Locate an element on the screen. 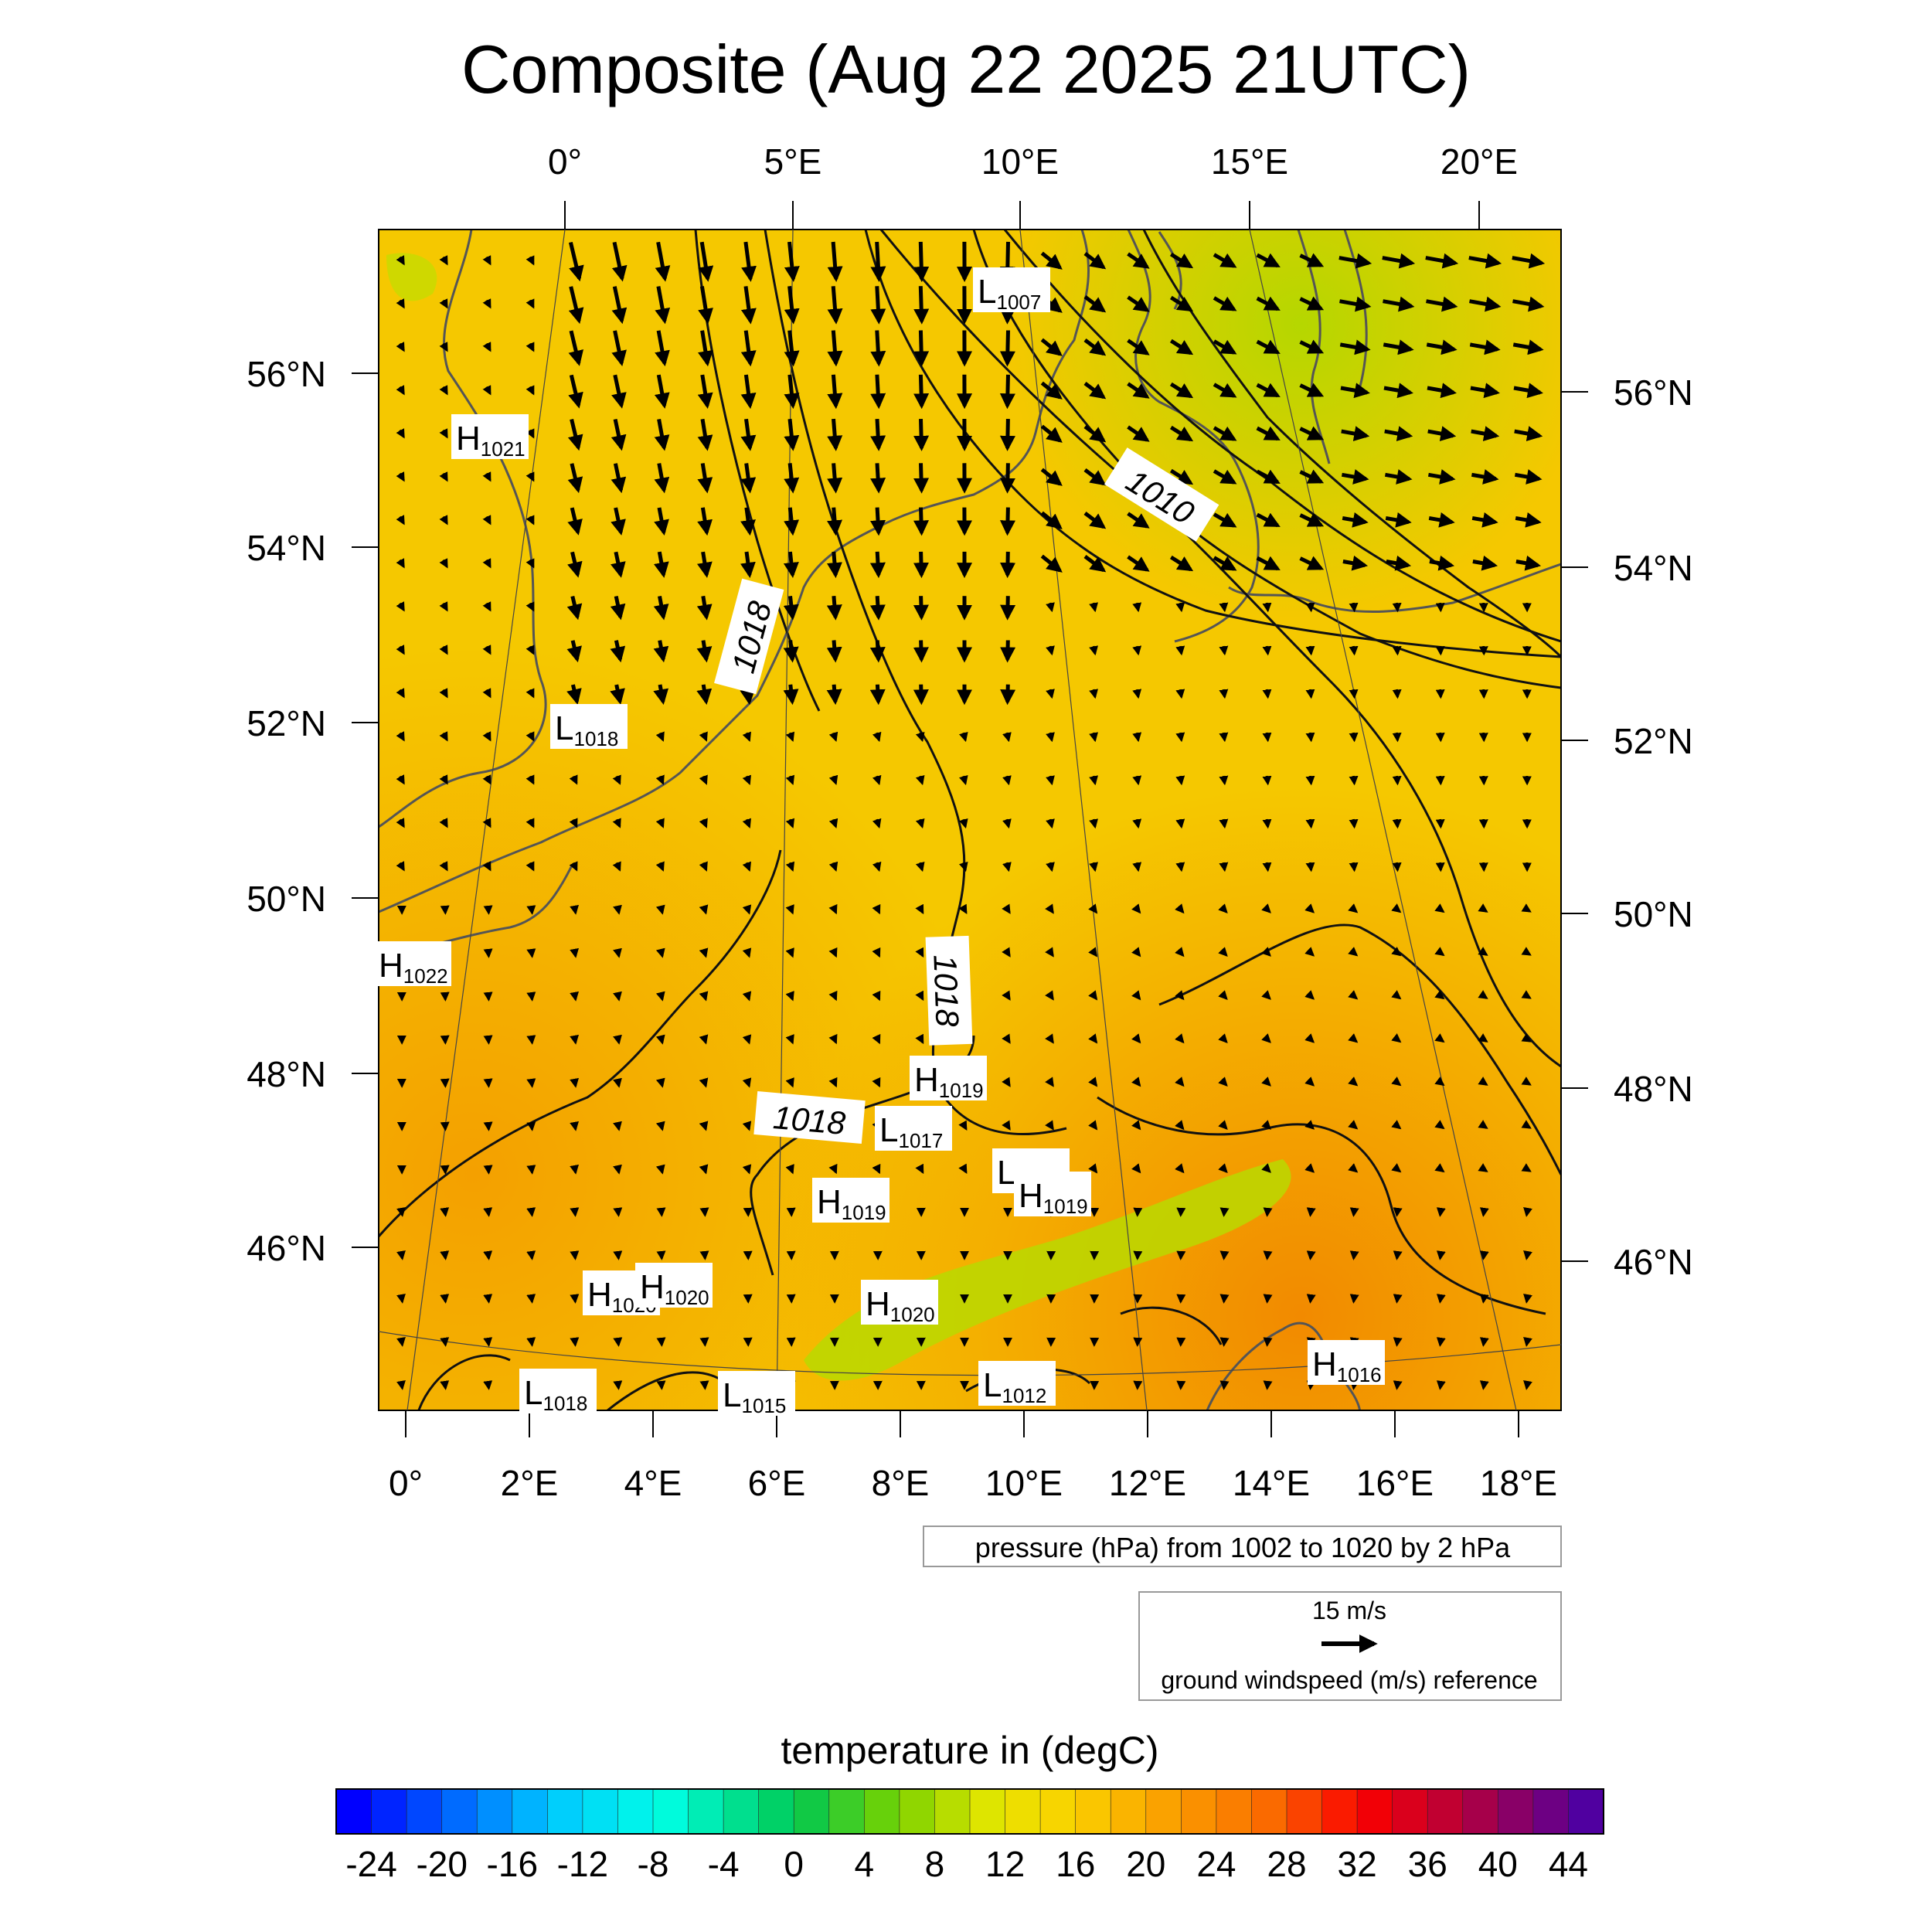 This screenshot has height=1932, width=1932. bottom-lon-label: 8°E is located at coordinates (901, 1483).